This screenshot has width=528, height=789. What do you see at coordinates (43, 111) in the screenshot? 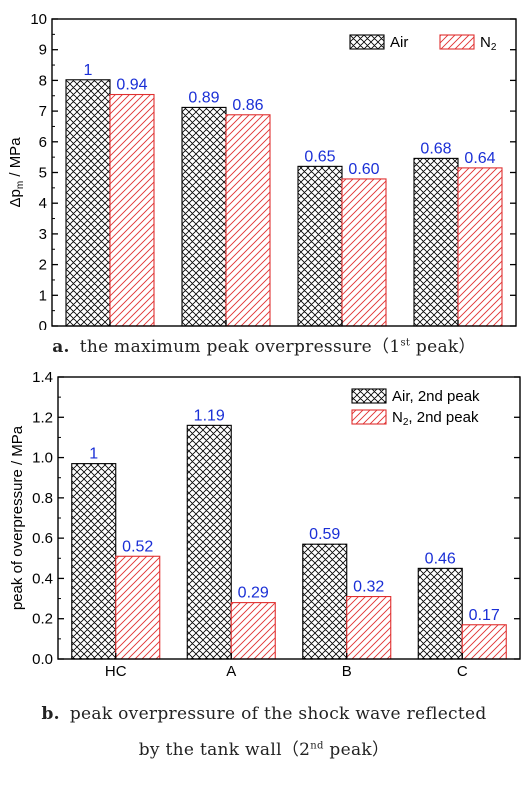
I see `y-tick-label: 7` at bounding box center [43, 111].